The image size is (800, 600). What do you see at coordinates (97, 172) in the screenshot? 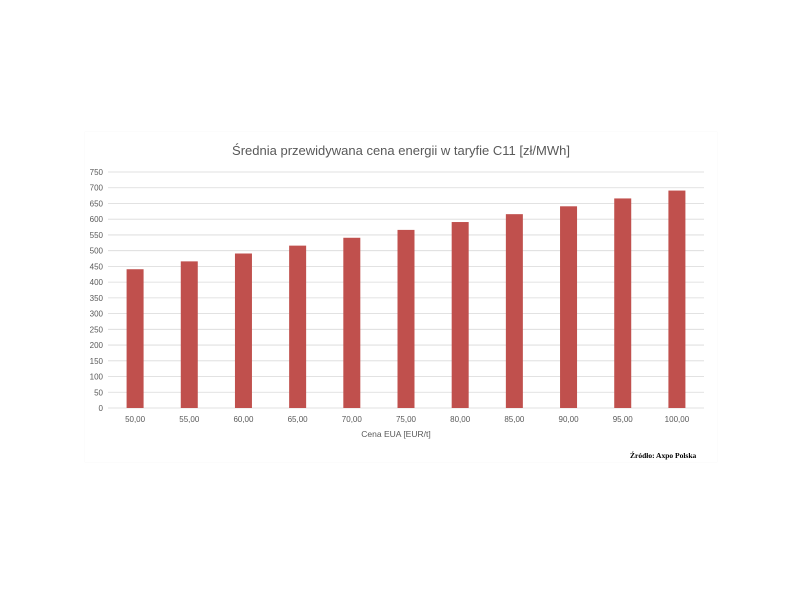
I see `y-tick-label: 750` at bounding box center [97, 172].